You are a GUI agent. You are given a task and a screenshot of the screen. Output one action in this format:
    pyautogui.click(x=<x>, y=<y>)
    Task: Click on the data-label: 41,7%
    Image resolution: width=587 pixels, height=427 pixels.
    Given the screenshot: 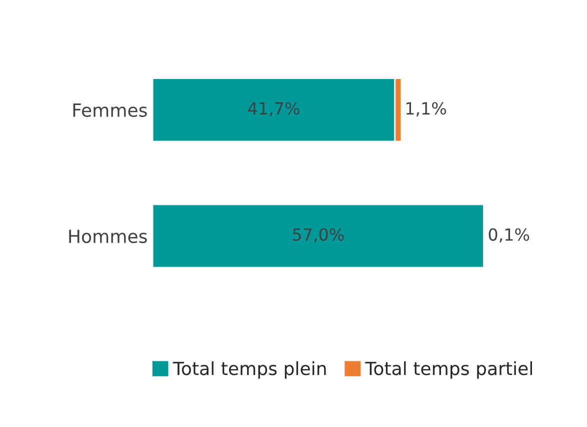 What is the action you would take?
    pyautogui.click(x=274, y=109)
    